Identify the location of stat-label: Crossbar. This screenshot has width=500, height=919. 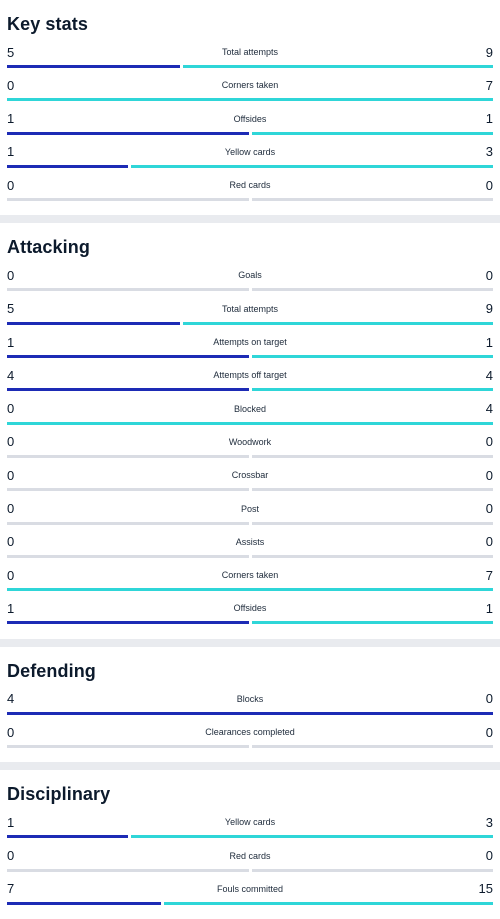
(250, 475).